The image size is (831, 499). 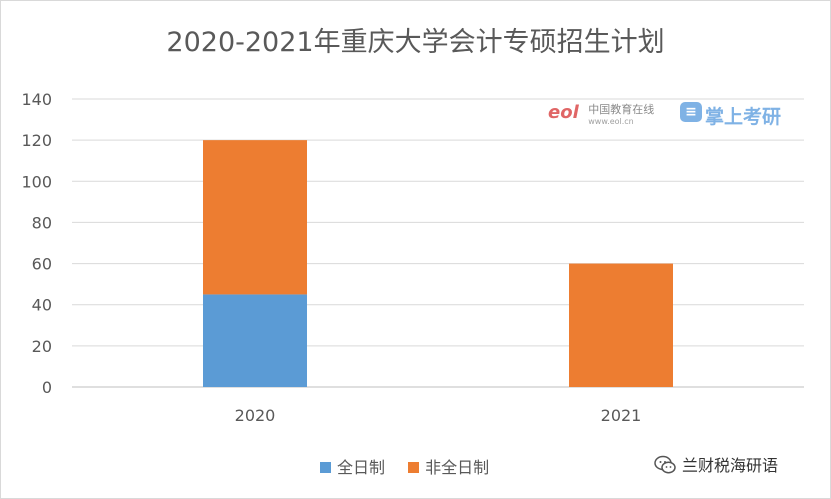 I want to click on wechat-watermark: 兰财税海研语, so click(x=716, y=465).